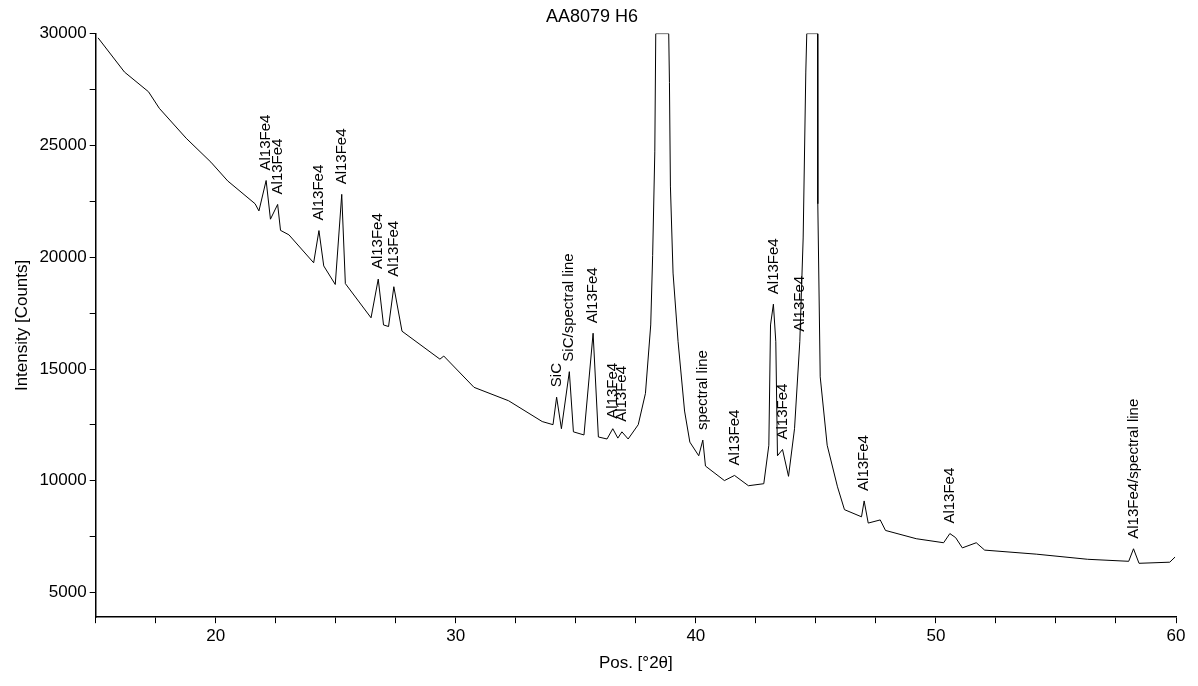  I want to click on x-tick-label: 60, so click(1176, 636).